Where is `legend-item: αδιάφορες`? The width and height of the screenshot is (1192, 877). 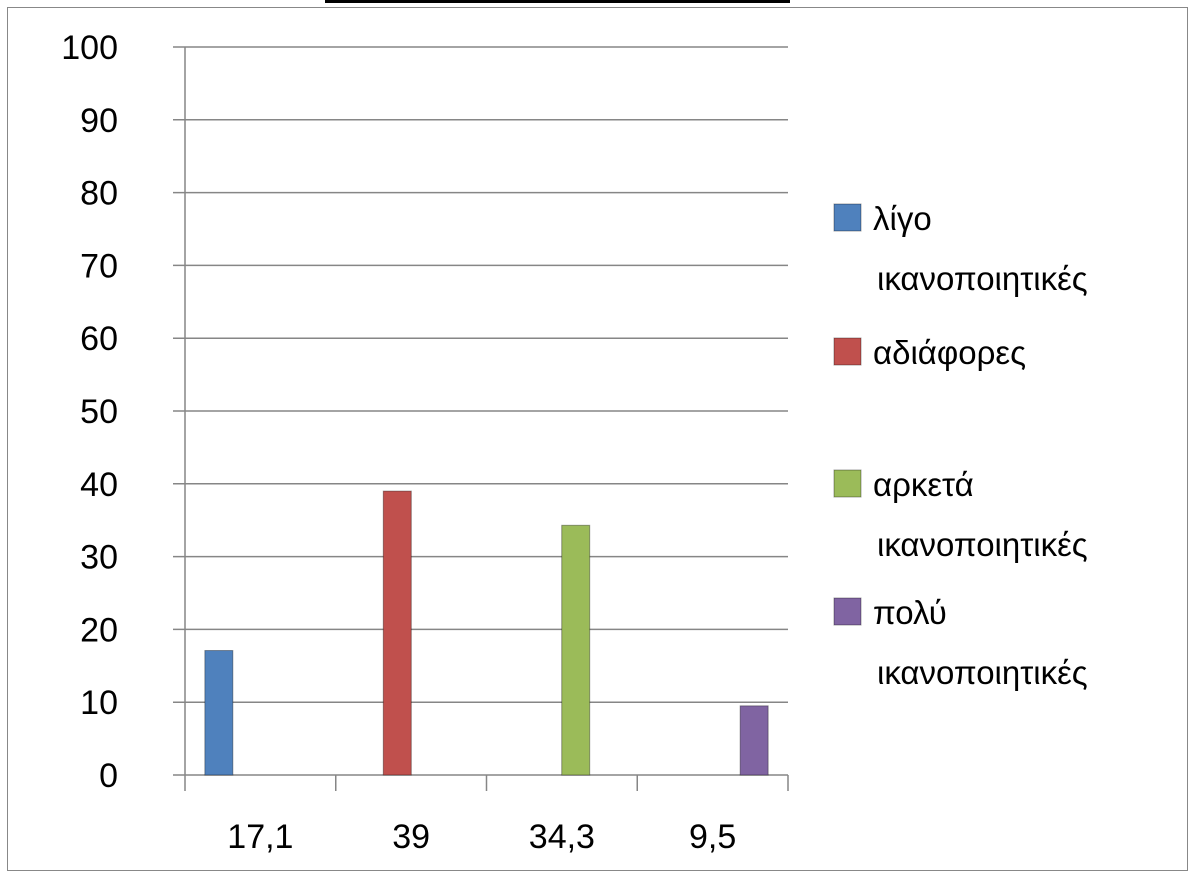 legend-item: αδιάφορες is located at coordinates (929, 352).